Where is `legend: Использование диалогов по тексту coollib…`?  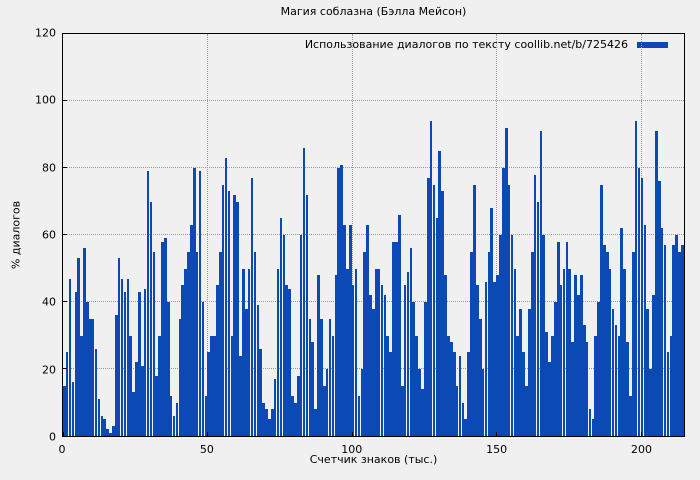 legend: Использование диалогов по тексту coollib… is located at coordinates (486, 44).